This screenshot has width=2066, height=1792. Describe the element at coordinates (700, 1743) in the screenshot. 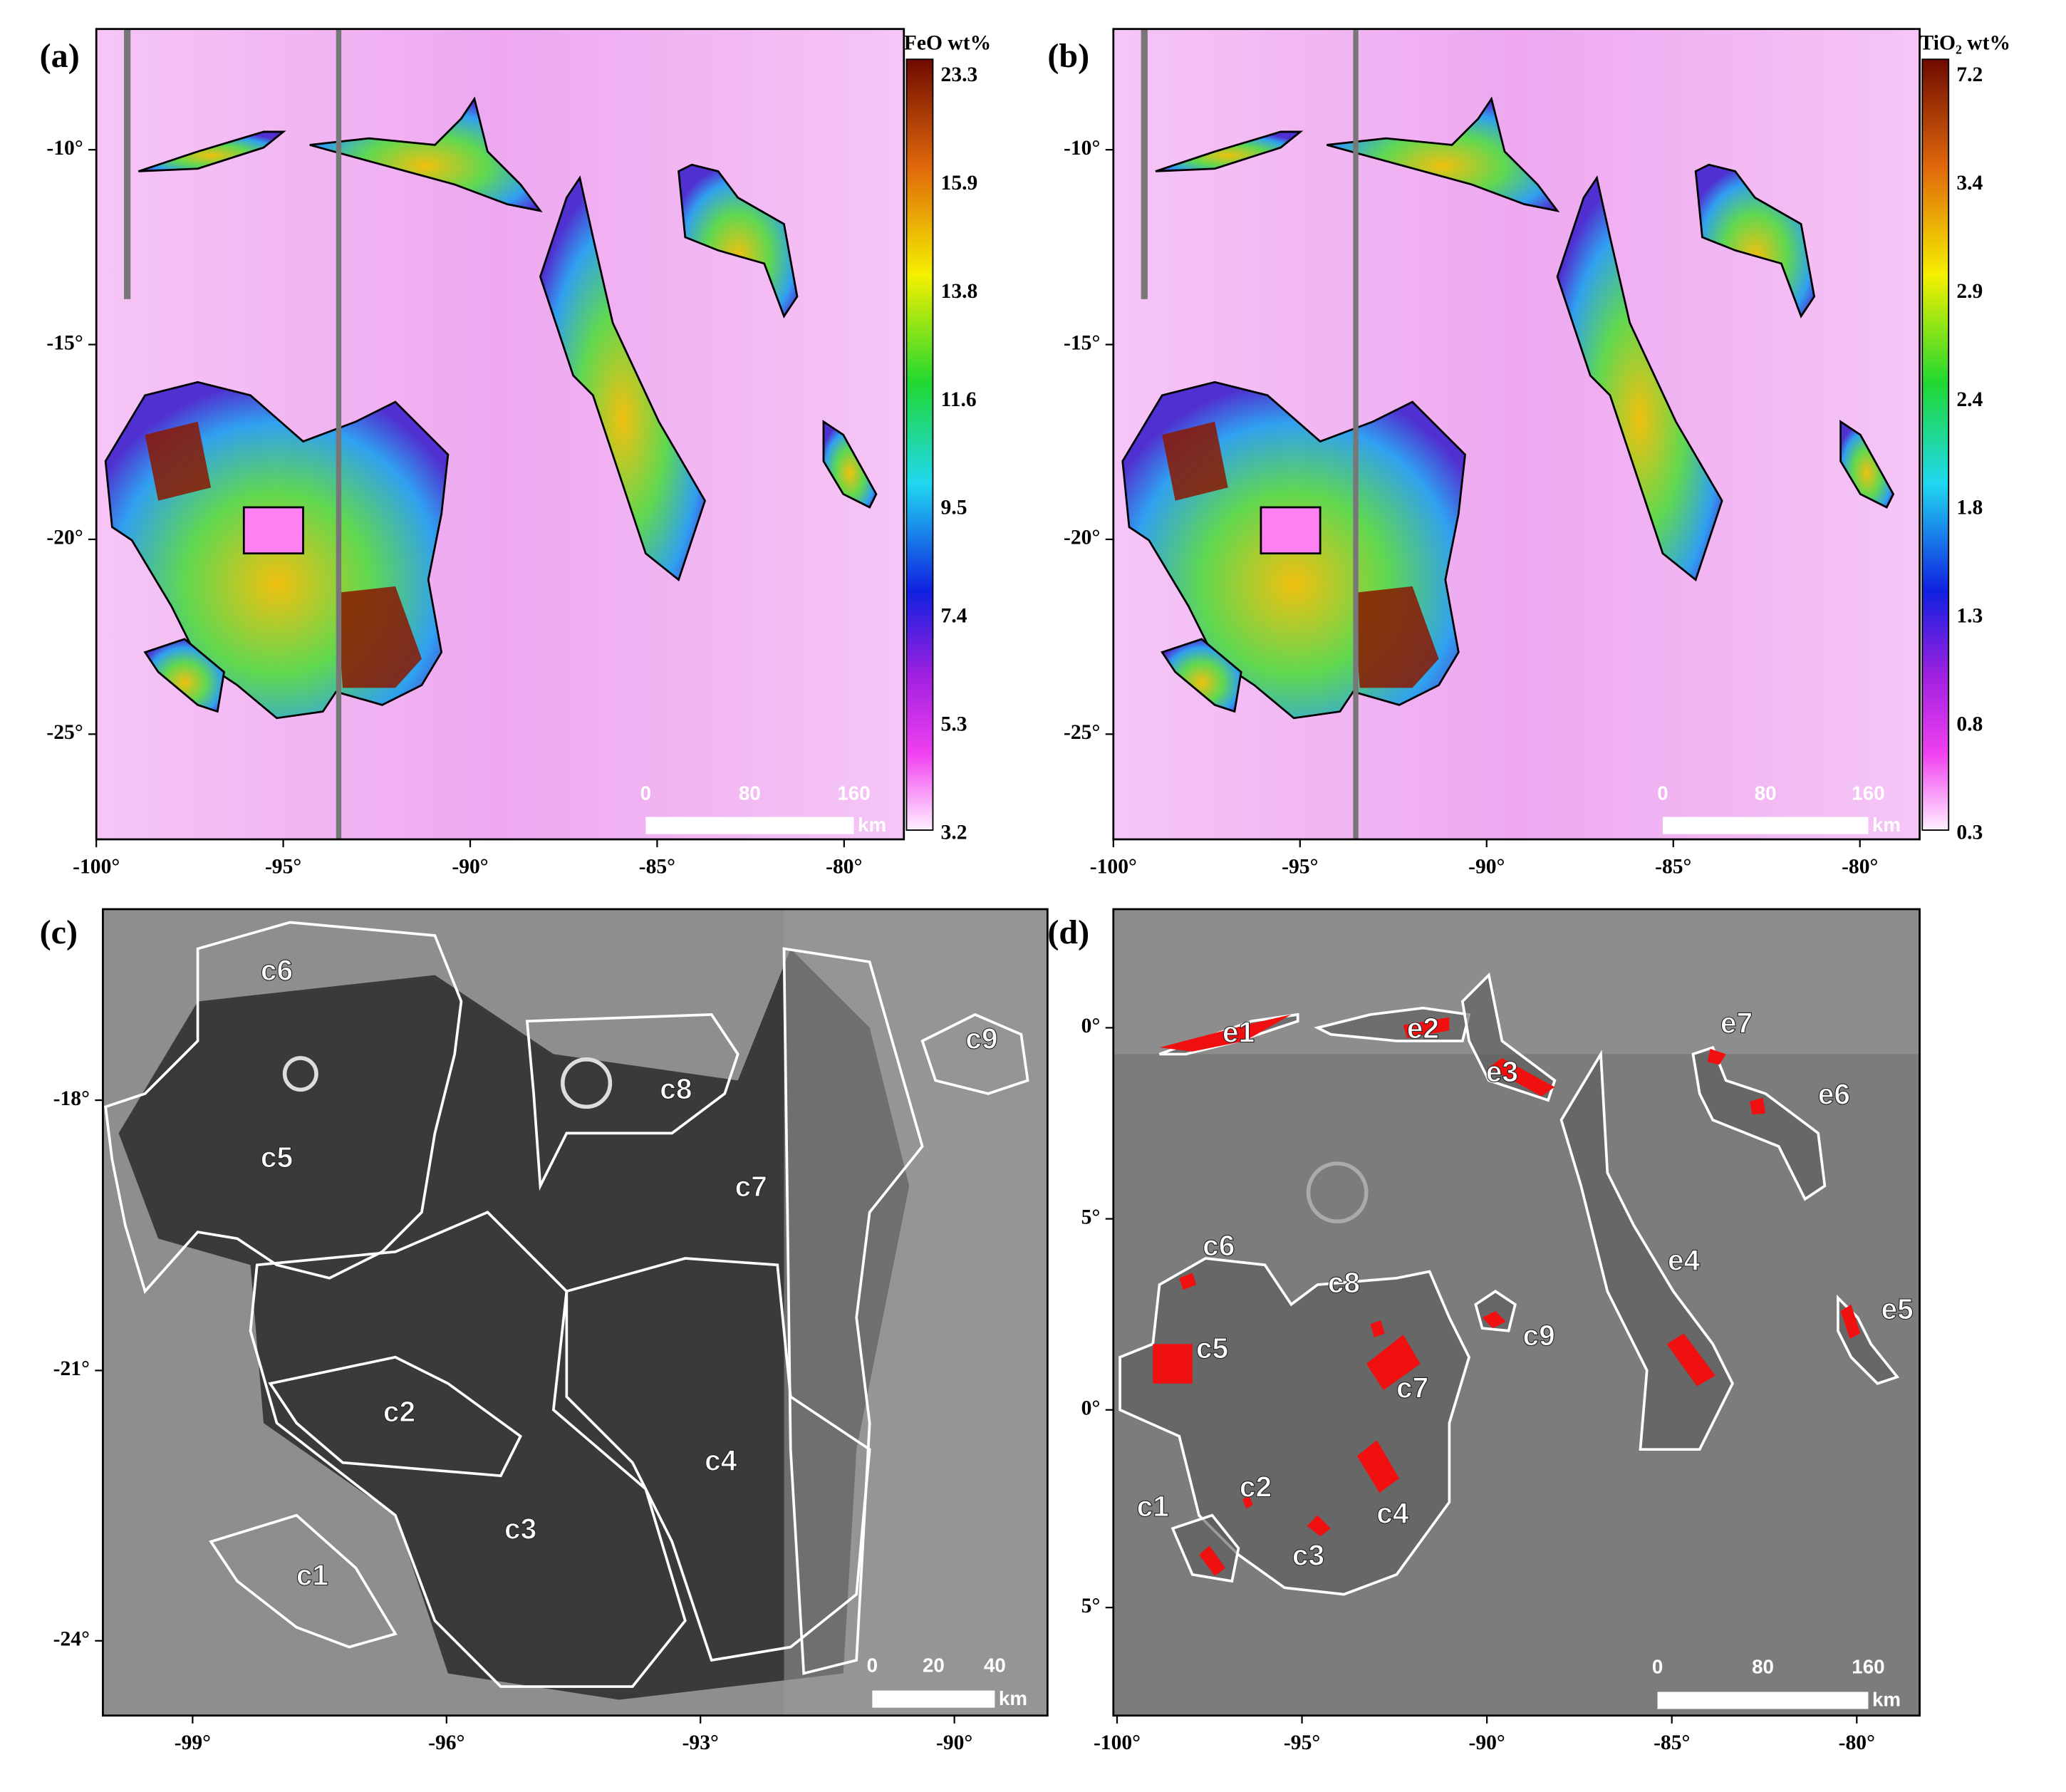

I see `x-tick-label: -93°` at that location.